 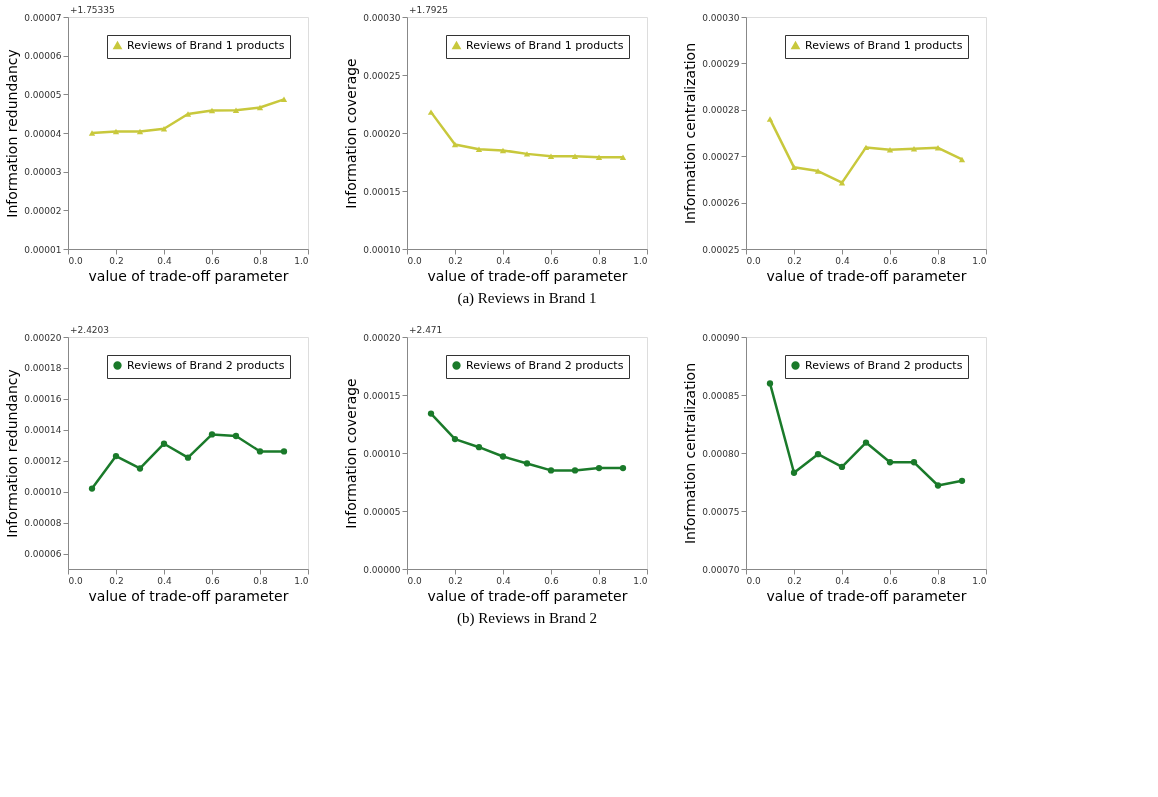 What do you see at coordinates (721, 156) in the screenshot?
I see `y-tick-label: 0.00027` at bounding box center [721, 156].